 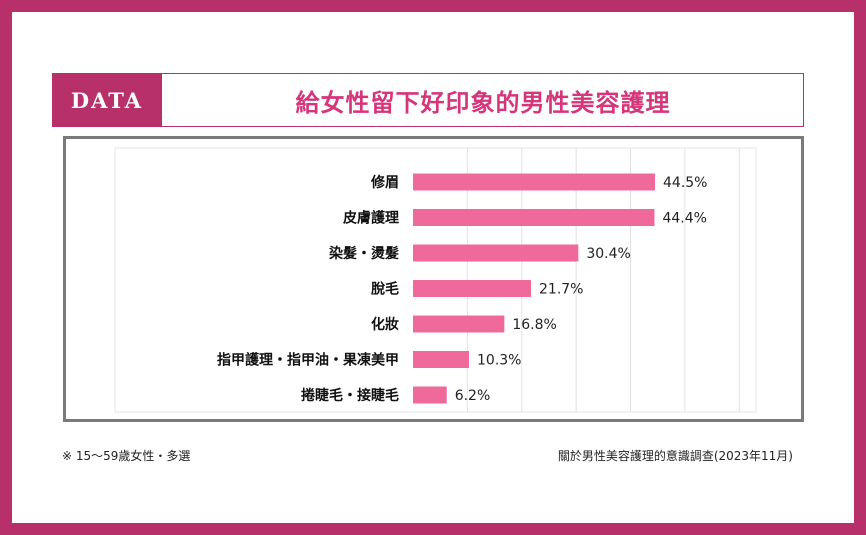 I want to click on category-label: 脫毛, so click(x=385, y=289).